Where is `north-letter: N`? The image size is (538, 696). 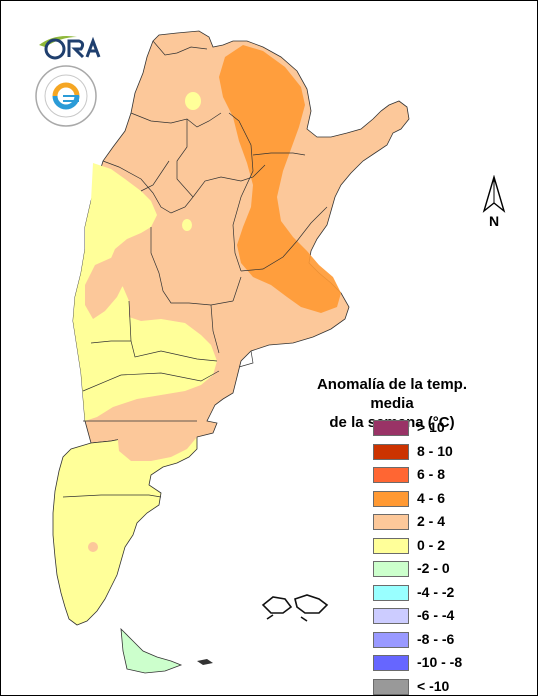
north-letter: N is located at coordinates (494, 221).